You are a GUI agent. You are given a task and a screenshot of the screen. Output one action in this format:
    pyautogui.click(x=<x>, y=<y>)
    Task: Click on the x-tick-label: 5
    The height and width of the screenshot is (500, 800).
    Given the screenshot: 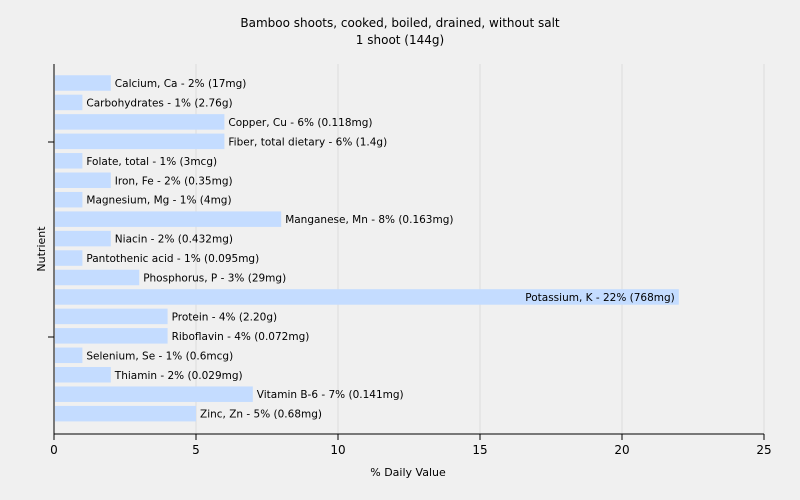 What is the action you would take?
    pyautogui.click(x=196, y=450)
    